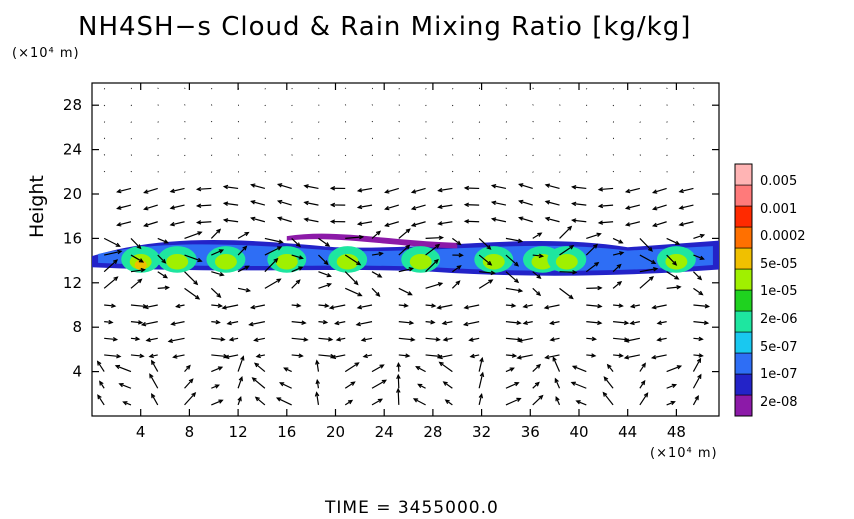 The width and height of the screenshot is (854, 519). Describe the element at coordinates (238, 432) in the screenshot. I see `x-tick-label-2: 12` at that location.